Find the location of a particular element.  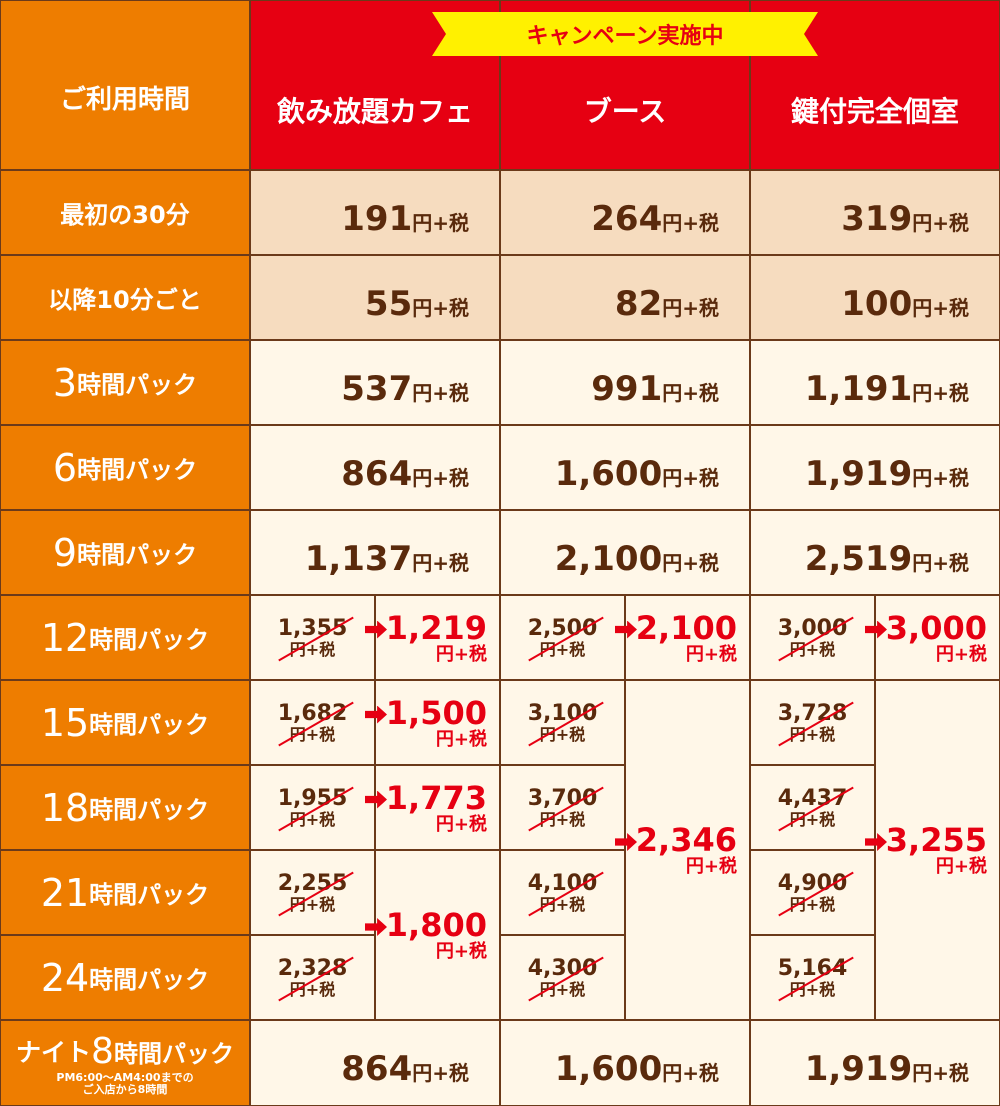

regular-amount: 4,300 is located at coordinates (562, 968).